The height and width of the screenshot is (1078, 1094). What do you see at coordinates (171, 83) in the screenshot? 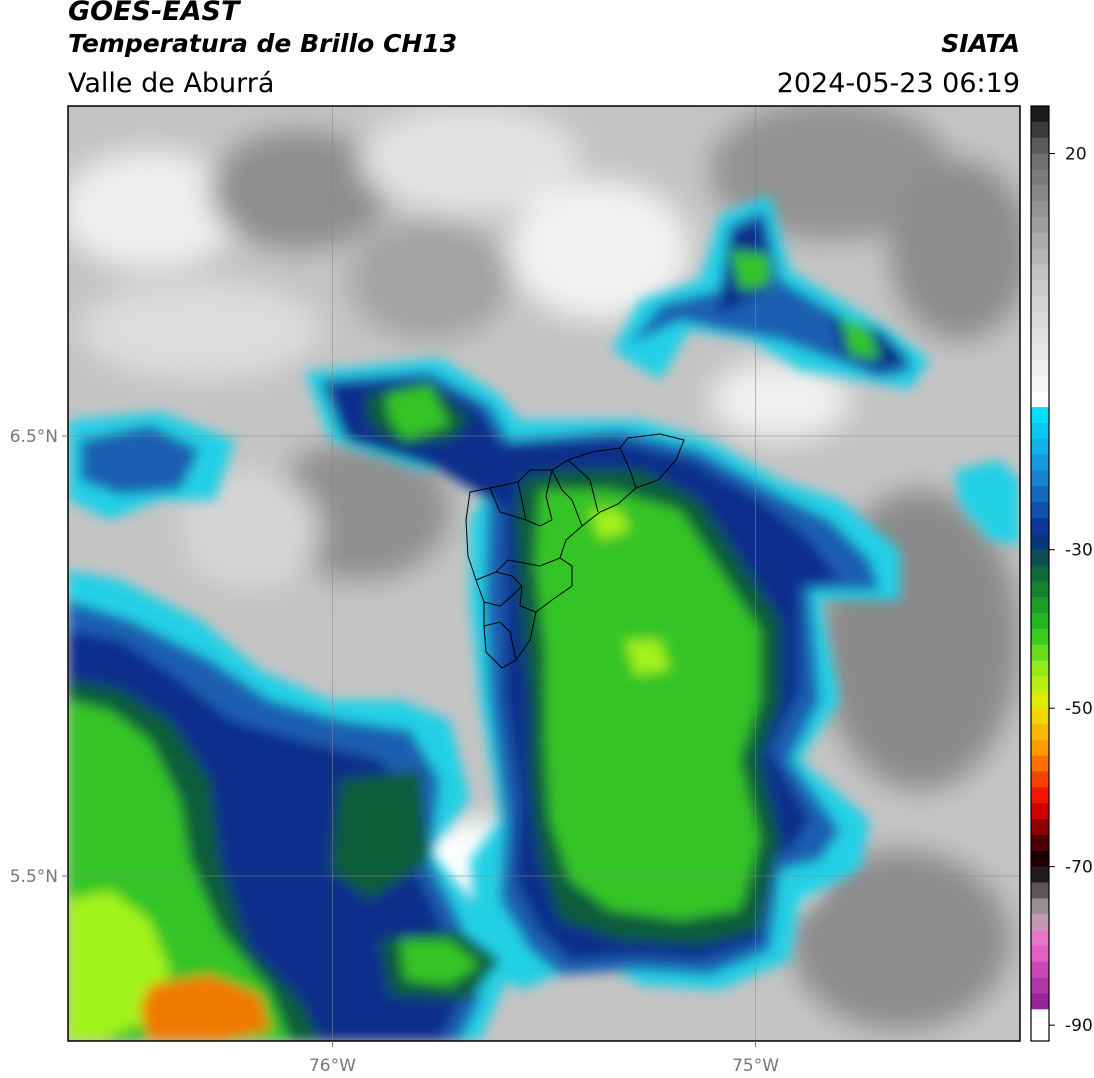
I see `region-label: Valle de Aburrá` at bounding box center [171, 83].